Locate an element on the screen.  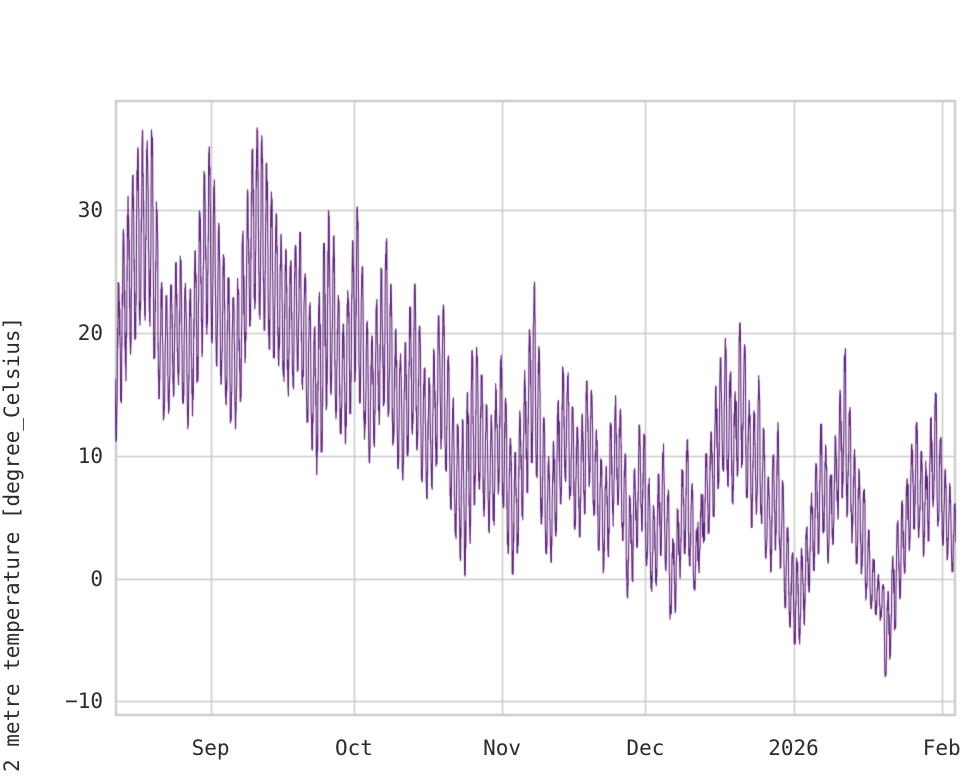
y-tick-label: 10 is located at coordinates (90, 455).